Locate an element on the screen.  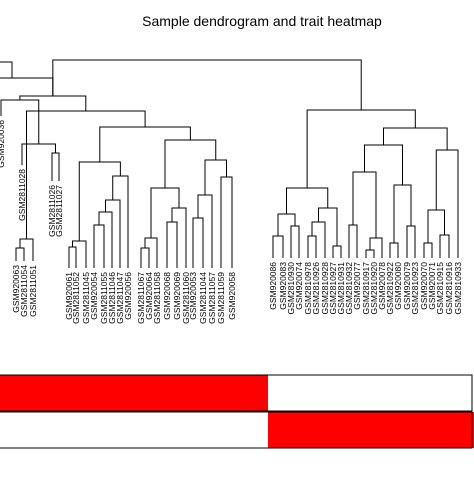
sample-label: GSM2810933 is located at coordinates (458, 288).